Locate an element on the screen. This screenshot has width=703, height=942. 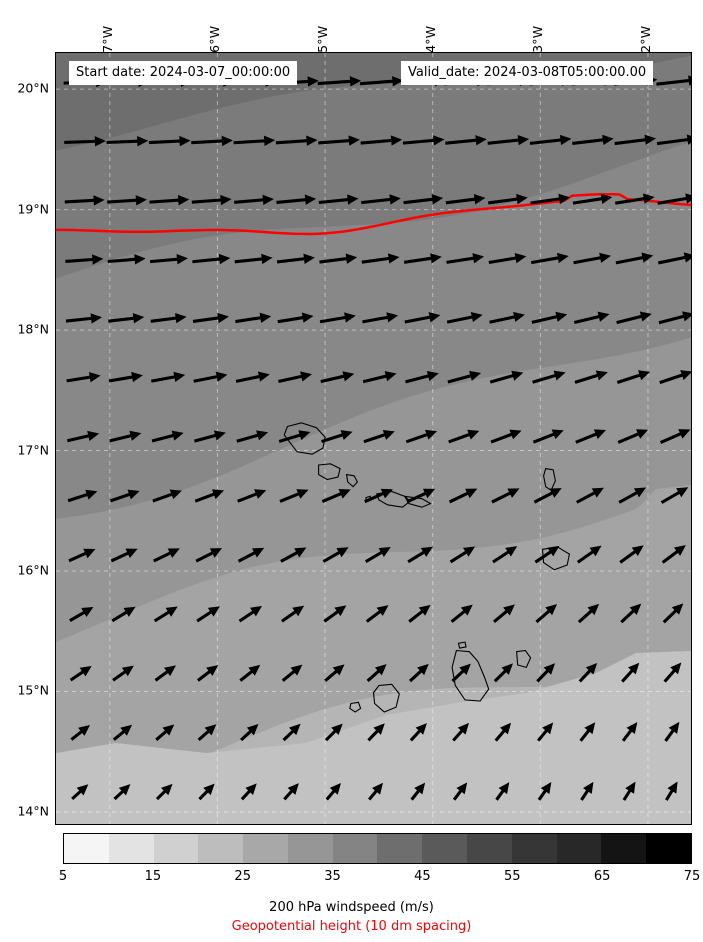
colorbar-tick-75: 75 is located at coordinates (692, 876).